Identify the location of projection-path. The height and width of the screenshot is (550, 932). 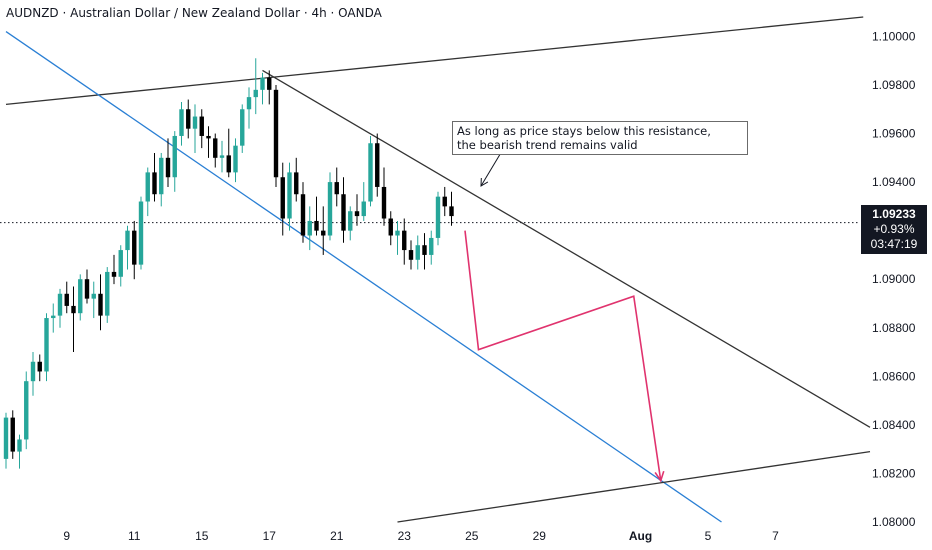
(564, 316).